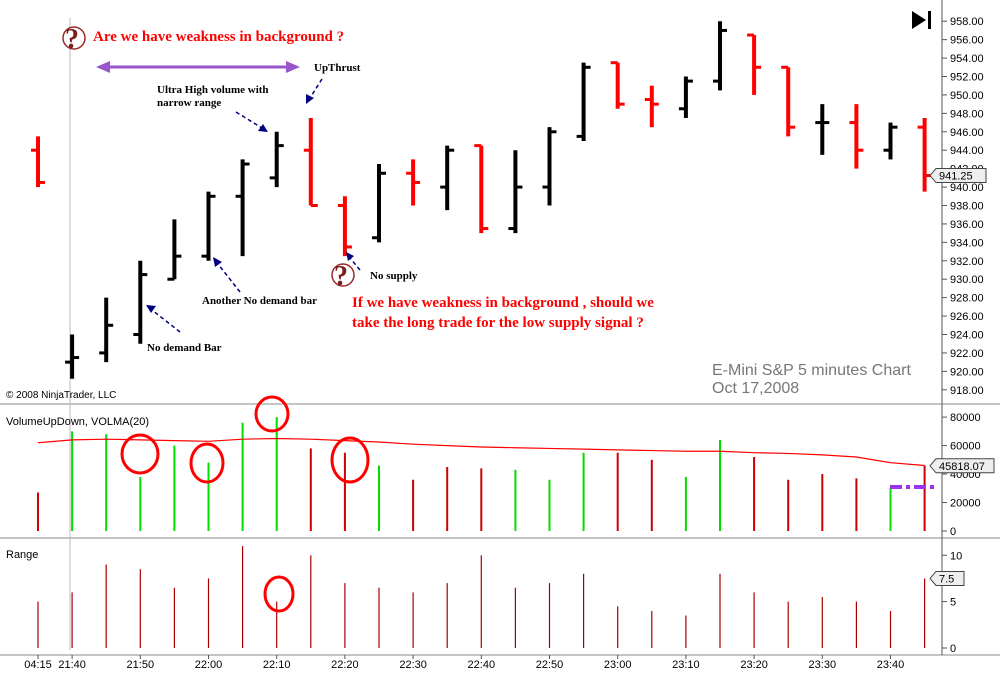 The height and width of the screenshot is (676, 1000). Describe the element at coordinates (967, 317) in the screenshot. I see `price-tick-label: 926.00` at that location.